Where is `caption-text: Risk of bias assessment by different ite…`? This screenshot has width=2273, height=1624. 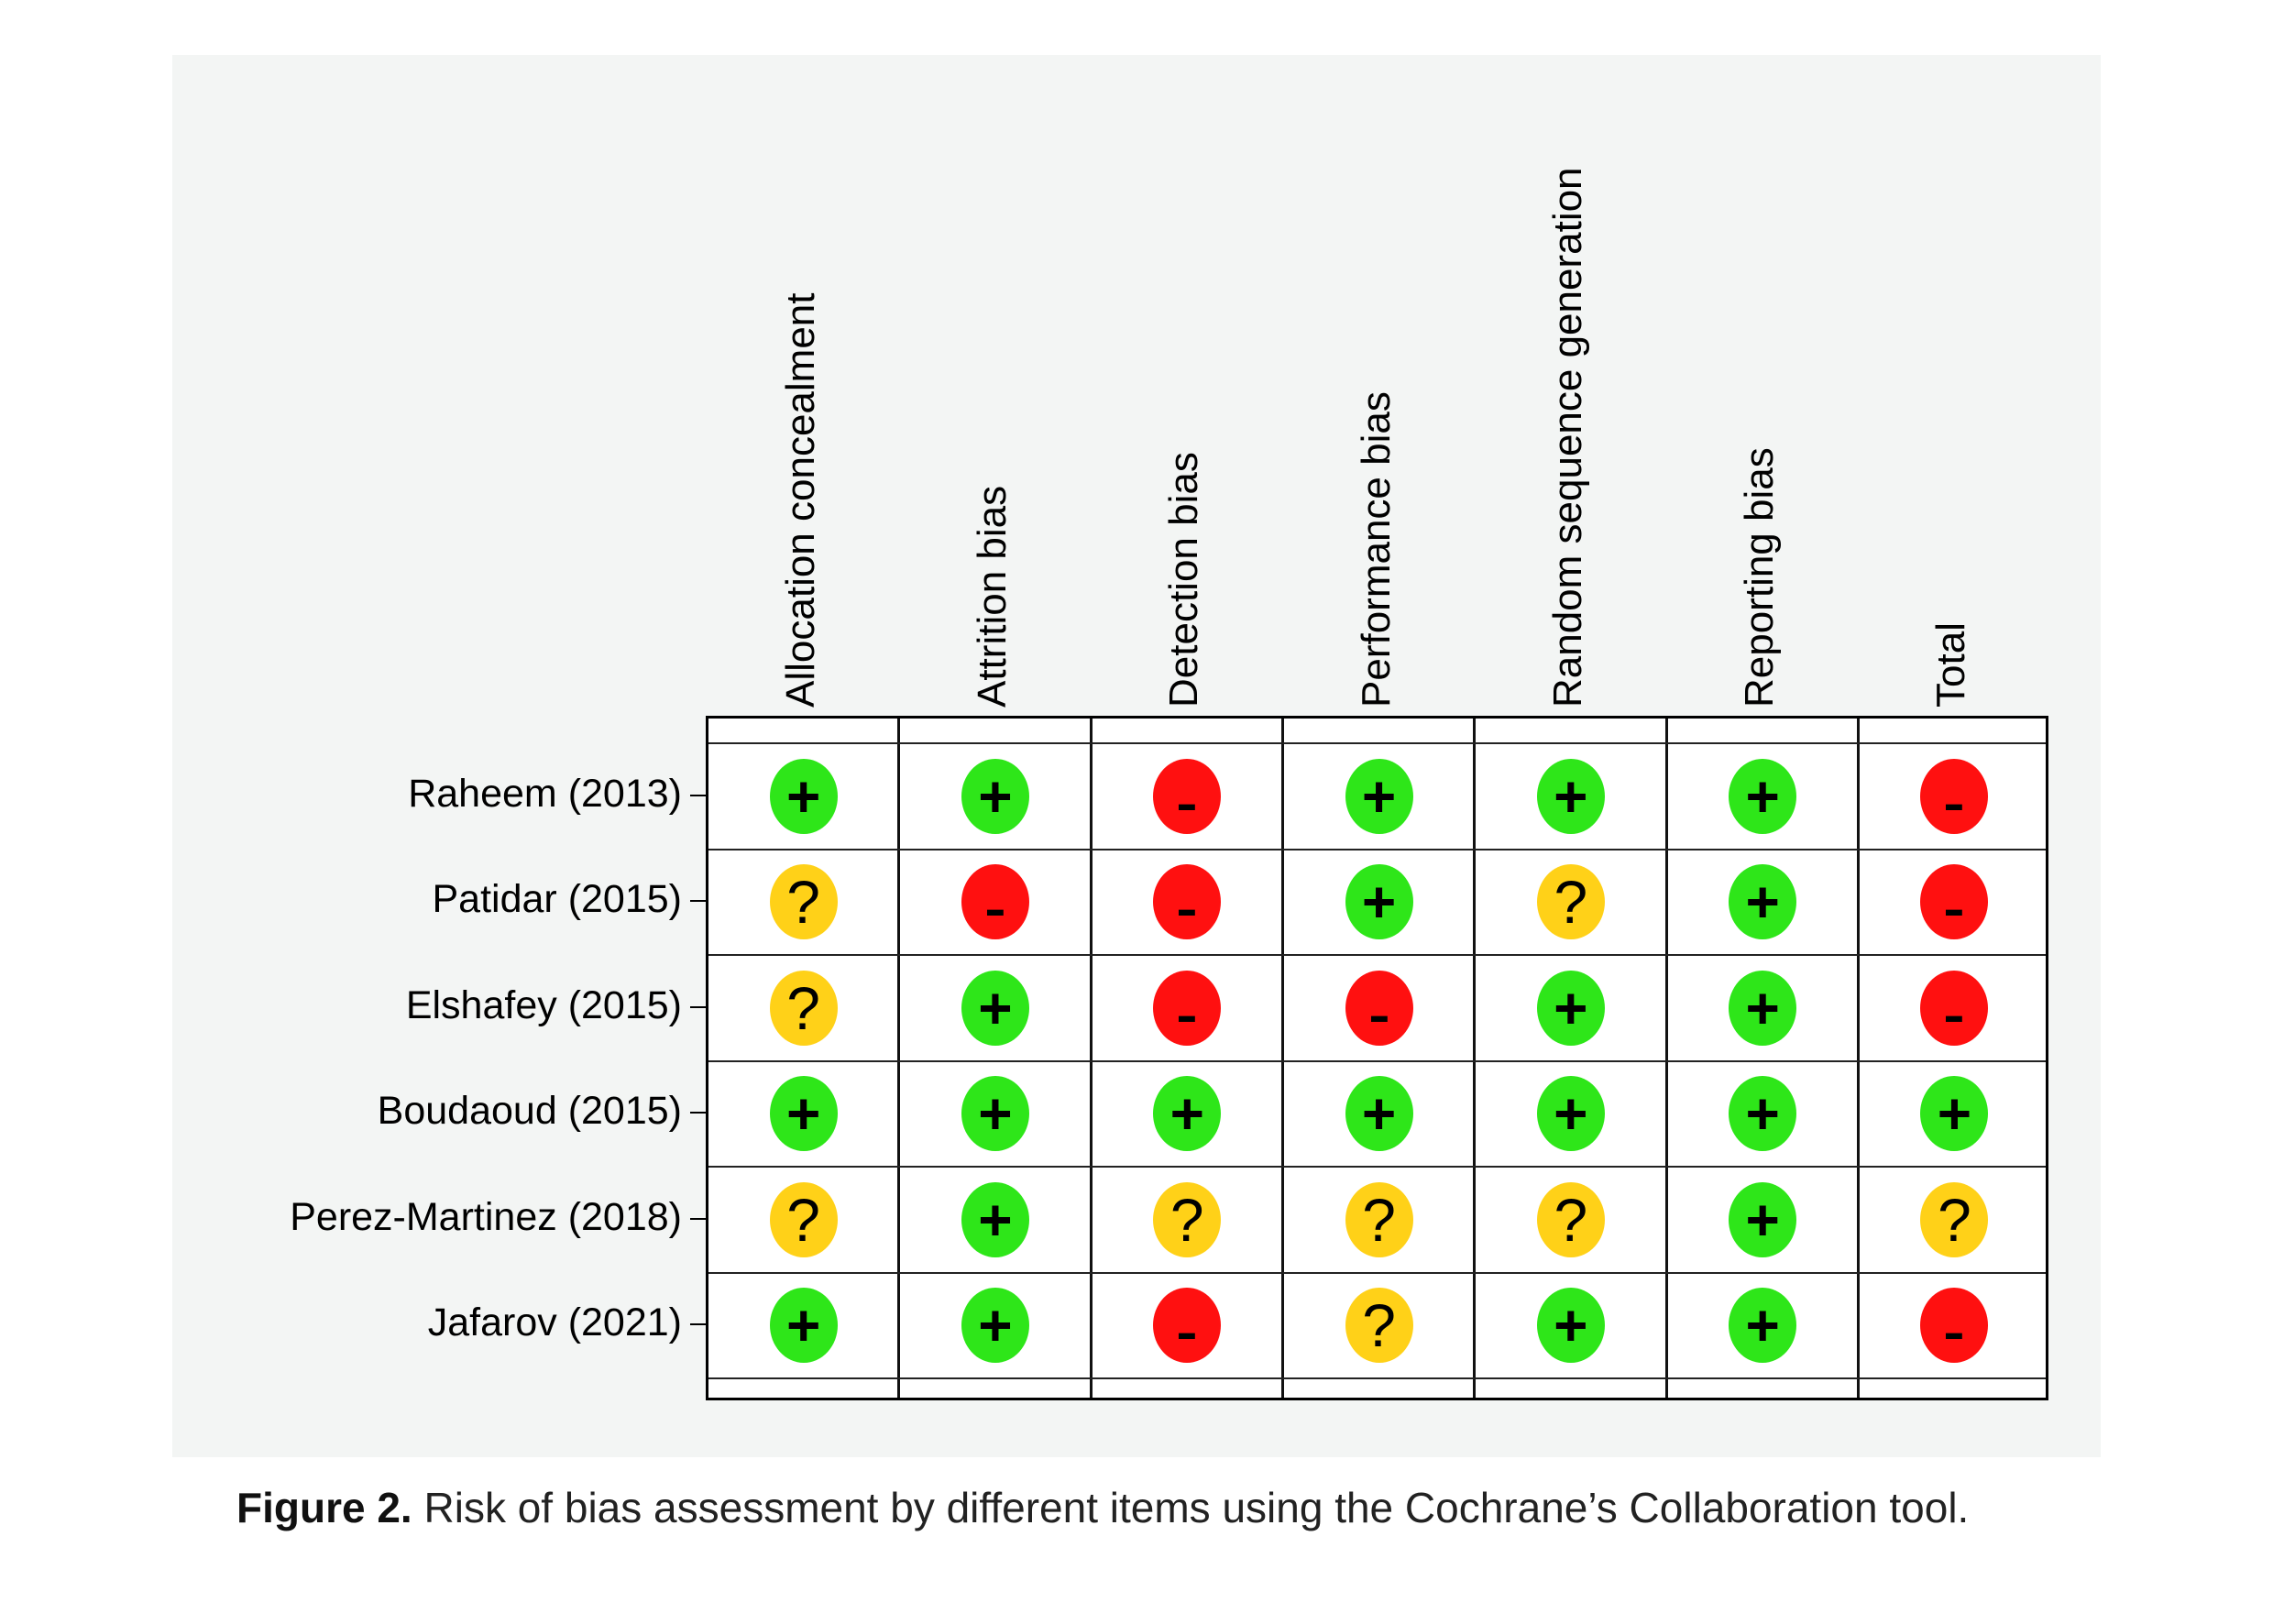
caption-text: Risk of bias assessment by different ite… is located at coordinates (1191, 1507).